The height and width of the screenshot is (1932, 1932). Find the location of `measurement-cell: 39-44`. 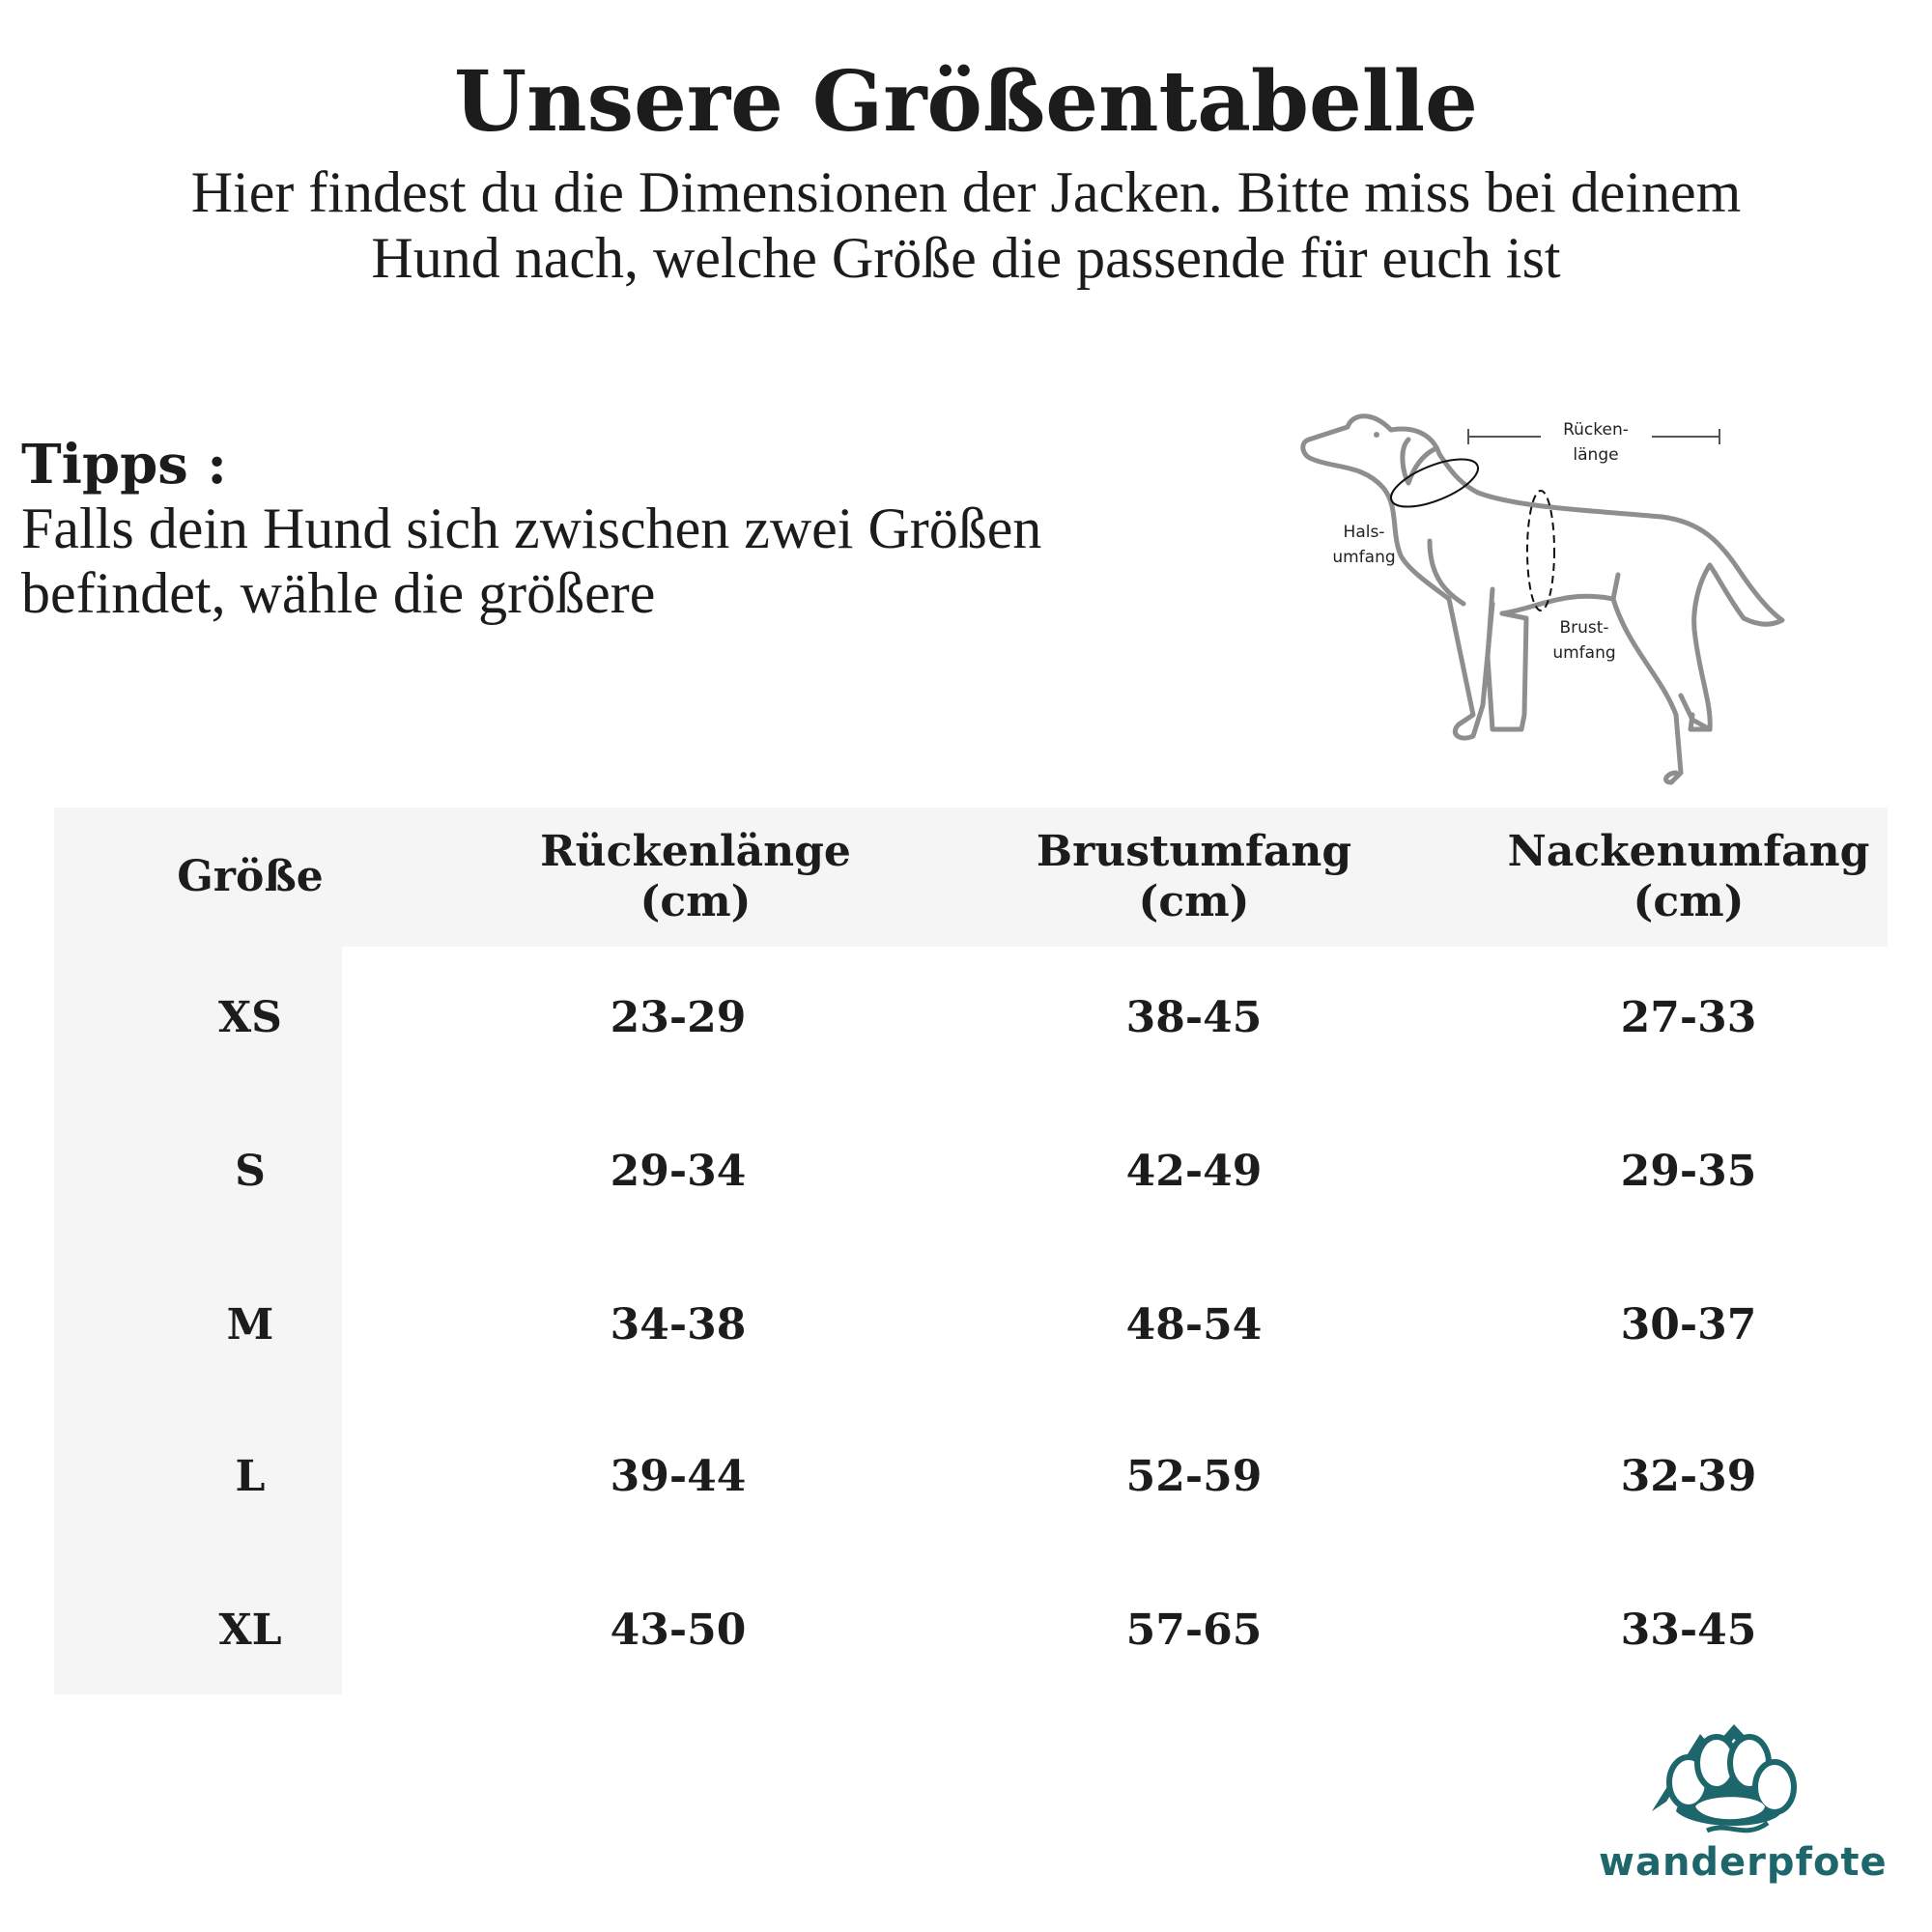

measurement-cell: 39-44 is located at coordinates (678, 1476).